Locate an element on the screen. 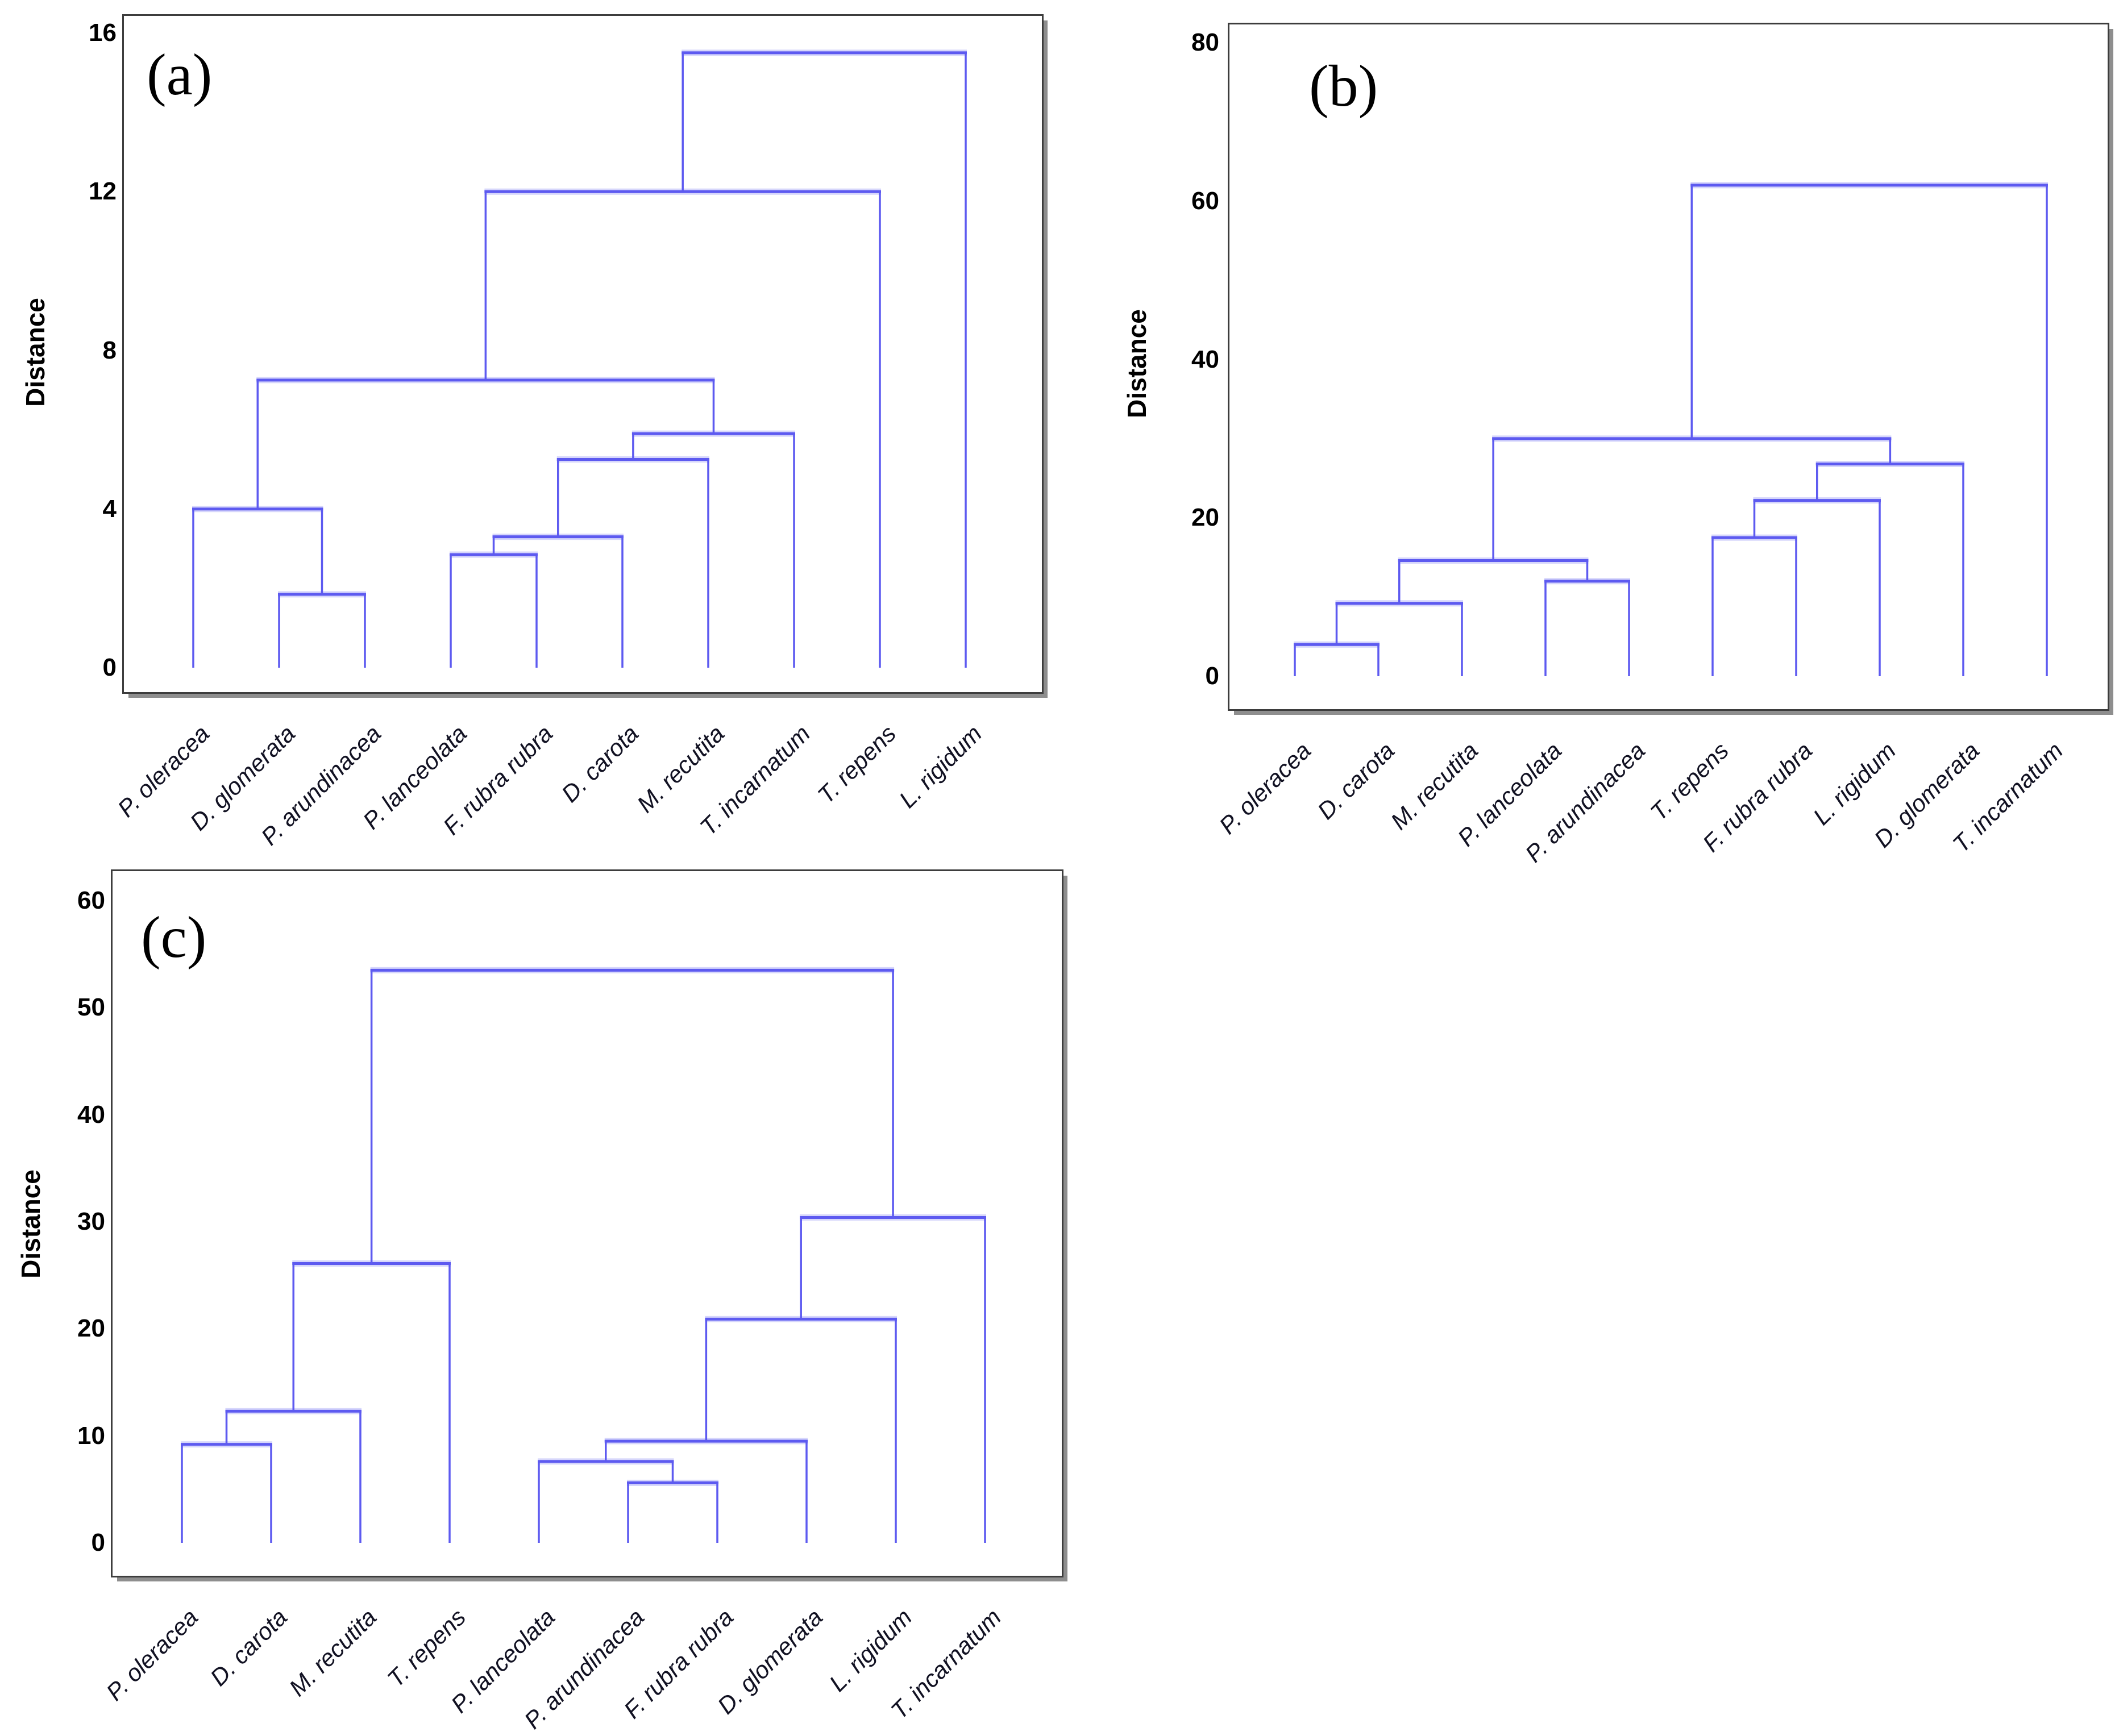 The image size is (2119, 1736). y-tick-label: 8 is located at coordinates (109, 350).